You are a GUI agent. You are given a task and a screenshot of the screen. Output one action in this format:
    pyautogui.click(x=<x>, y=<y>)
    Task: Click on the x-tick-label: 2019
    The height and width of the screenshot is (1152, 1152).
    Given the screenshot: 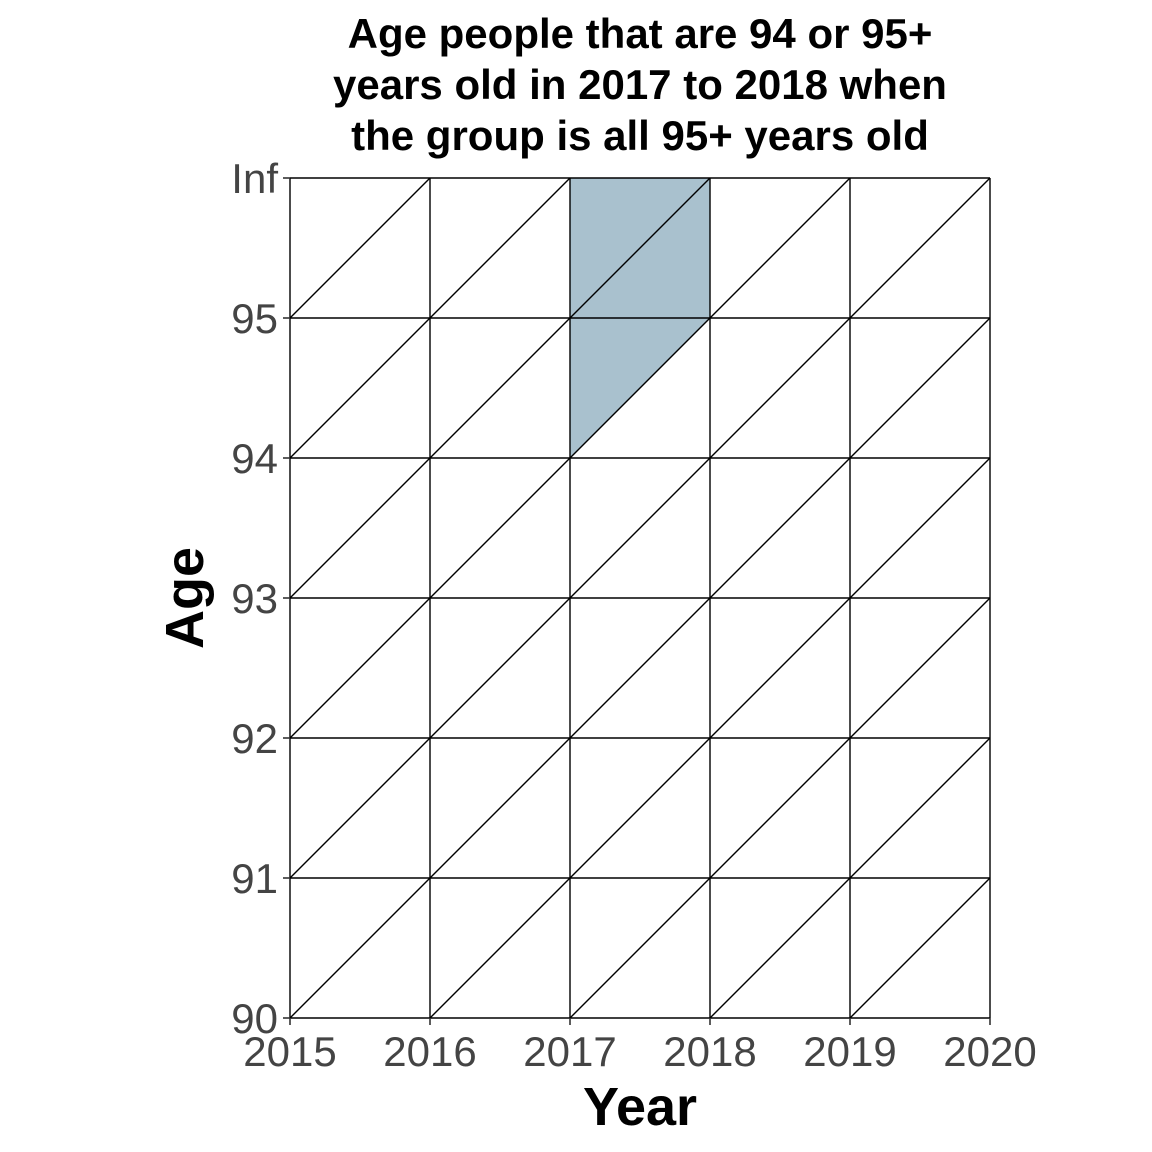 What is the action you would take?
    pyautogui.click(x=849, y=1051)
    